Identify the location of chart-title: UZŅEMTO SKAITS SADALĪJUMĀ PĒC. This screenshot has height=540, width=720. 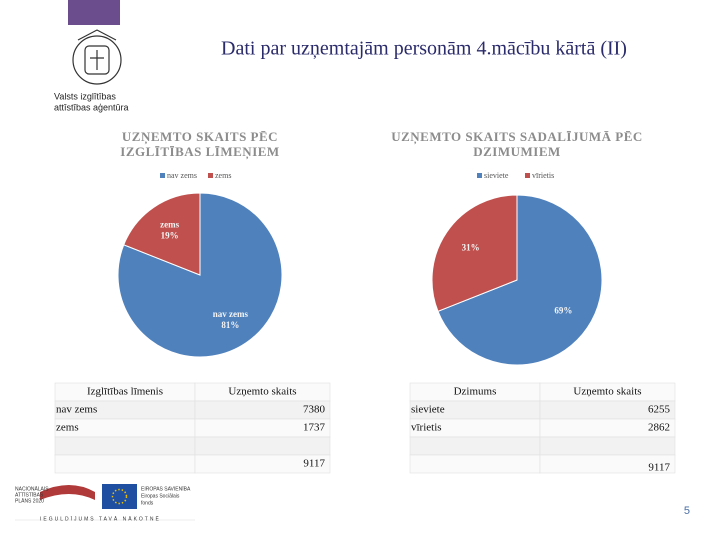
(517, 137).